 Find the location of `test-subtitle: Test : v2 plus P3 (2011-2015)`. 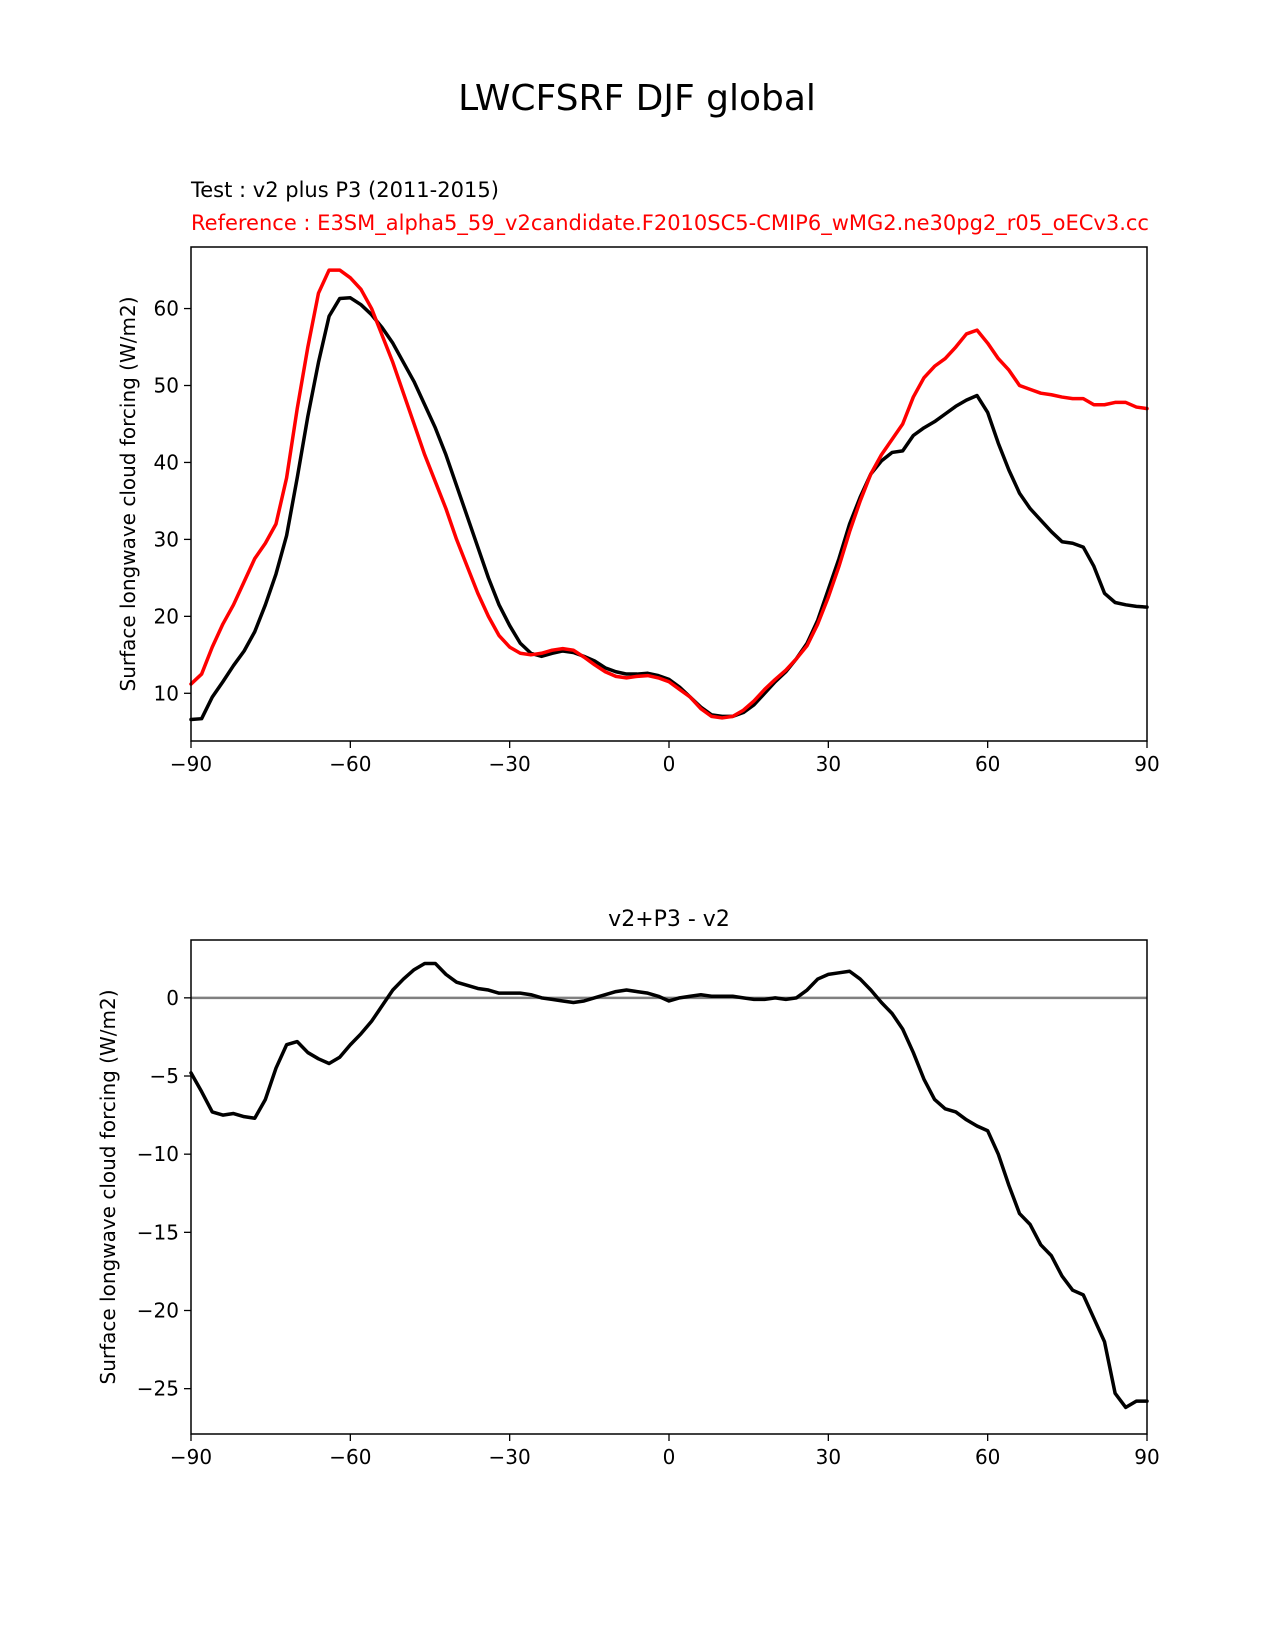

test-subtitle: Test : v2 plus P3 (2011-2015) is located at coordinates (344, 190).